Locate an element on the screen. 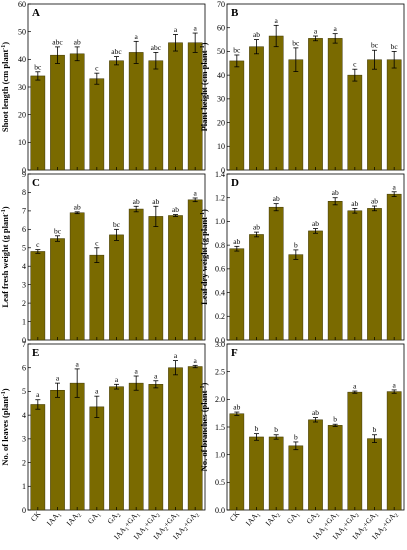 The width and height of the screenshot is (407, 550). y-tick-label: 70 is located at coordinates (221, 4).